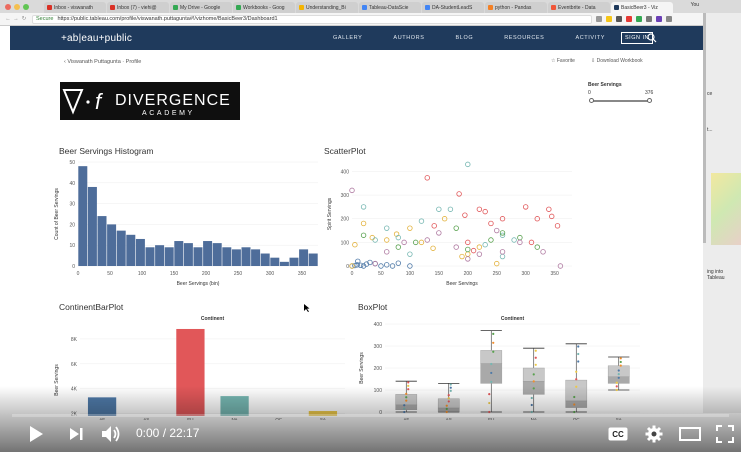 This screenshot has height=452, width=741. What do you see at coordinates (327, 7) in the screenshot?
I see `browser-tab: Understanding_Bi` at bounding box center [327, 7].